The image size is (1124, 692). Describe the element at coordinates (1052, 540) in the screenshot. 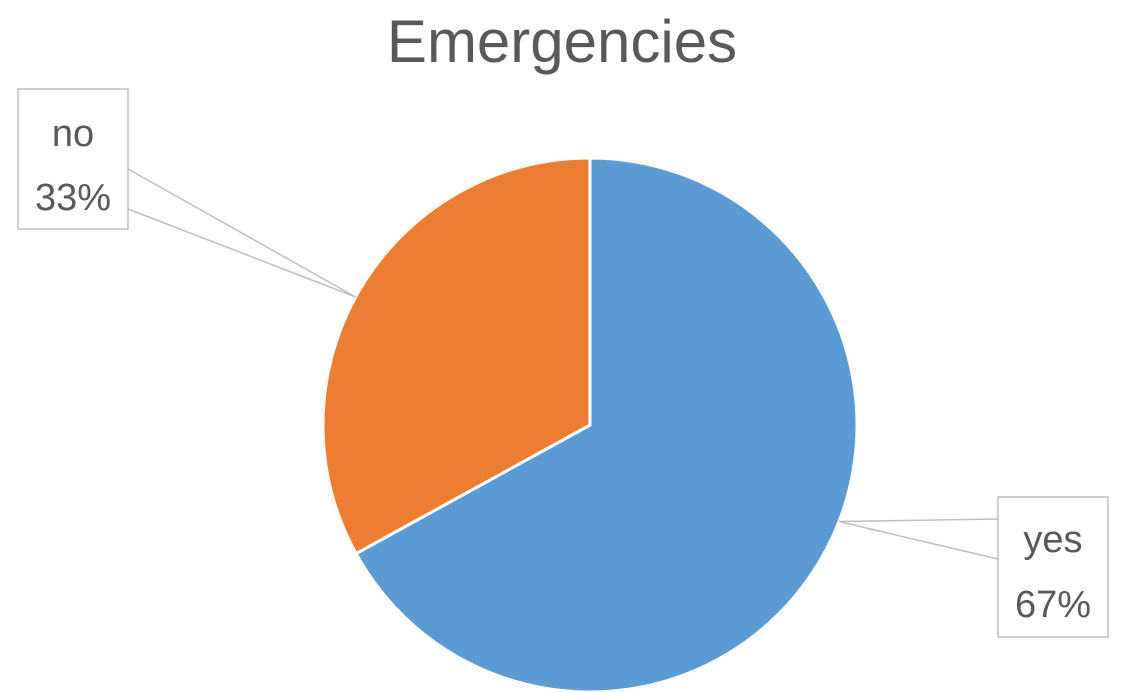

I see `data-label-category-yes: yes` at that location.